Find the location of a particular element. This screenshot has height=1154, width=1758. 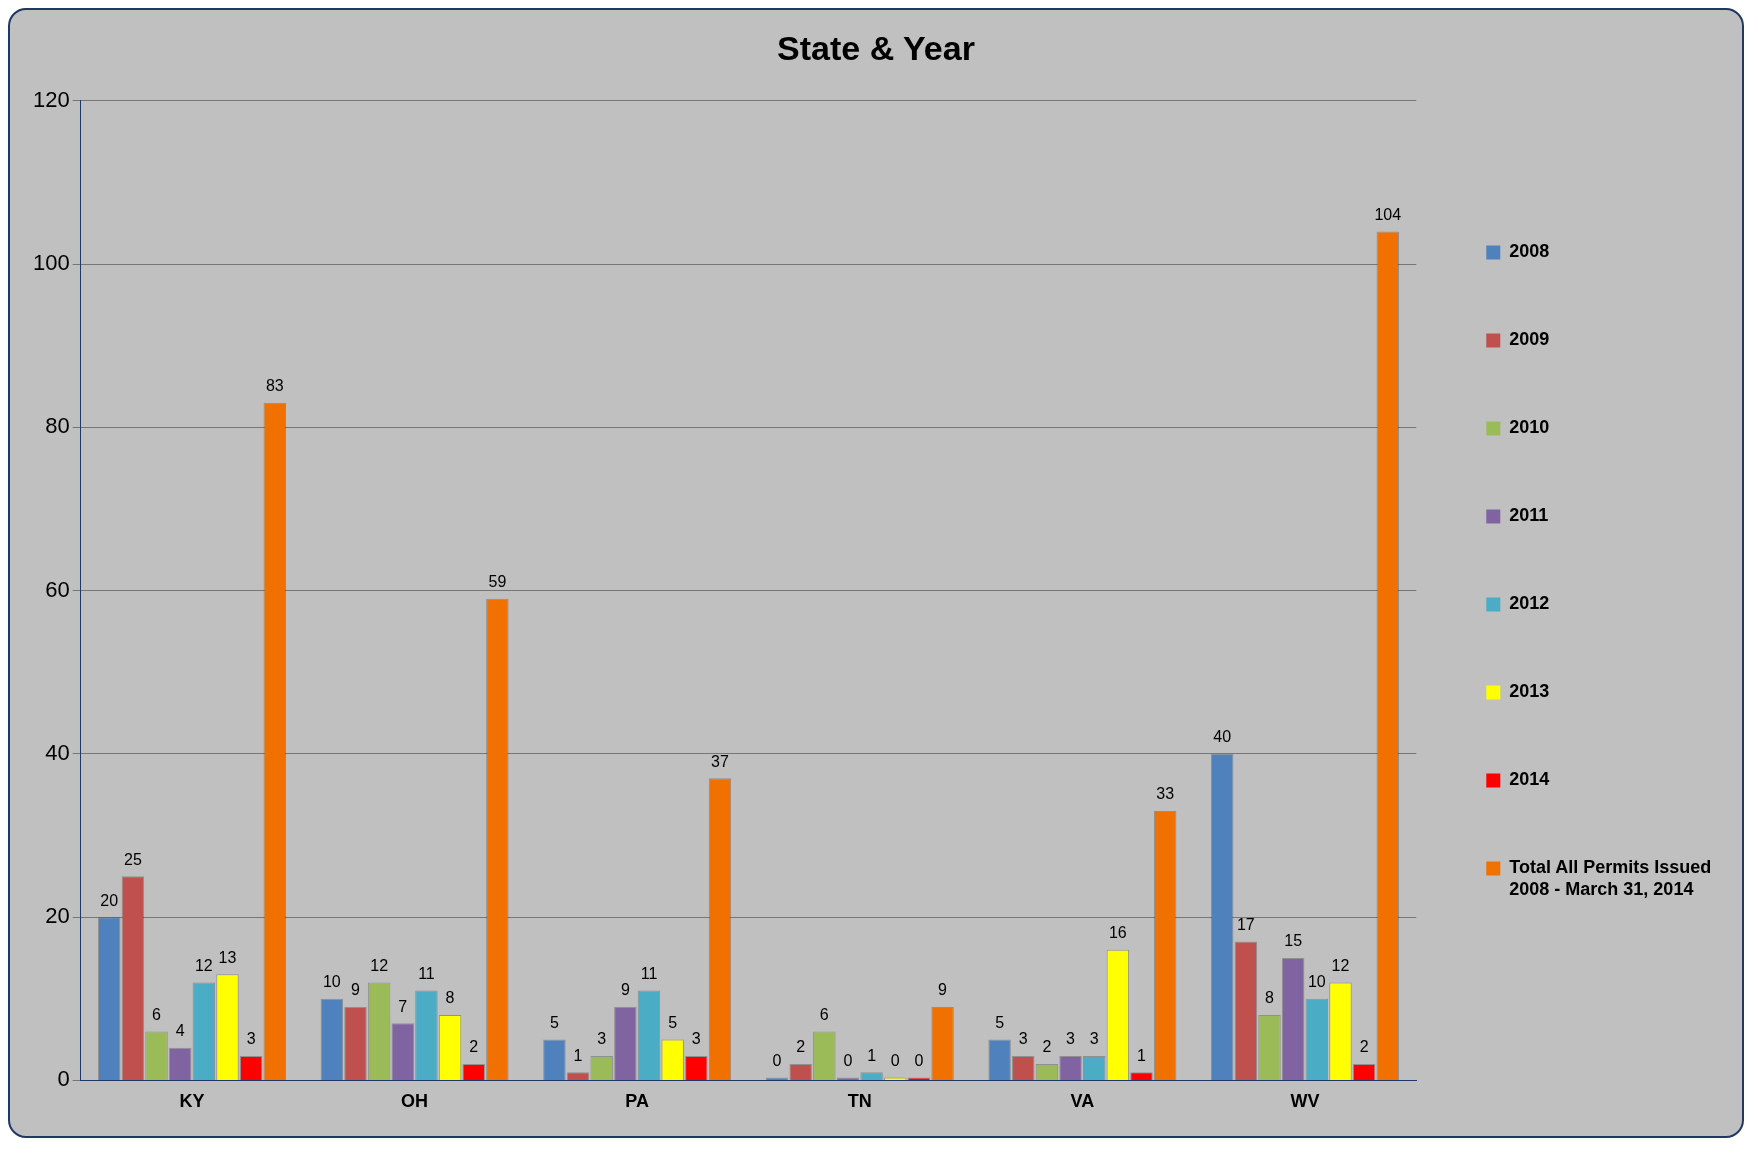

x-tick-label: OH is located at coordinates (415, 1101).